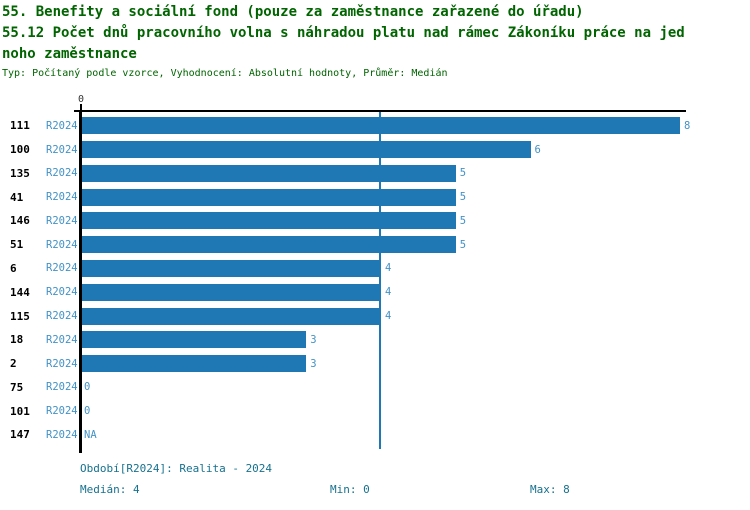 This screenshot has width=750, height=510. I want to click on org-id-label: 2, so click(13, 364).